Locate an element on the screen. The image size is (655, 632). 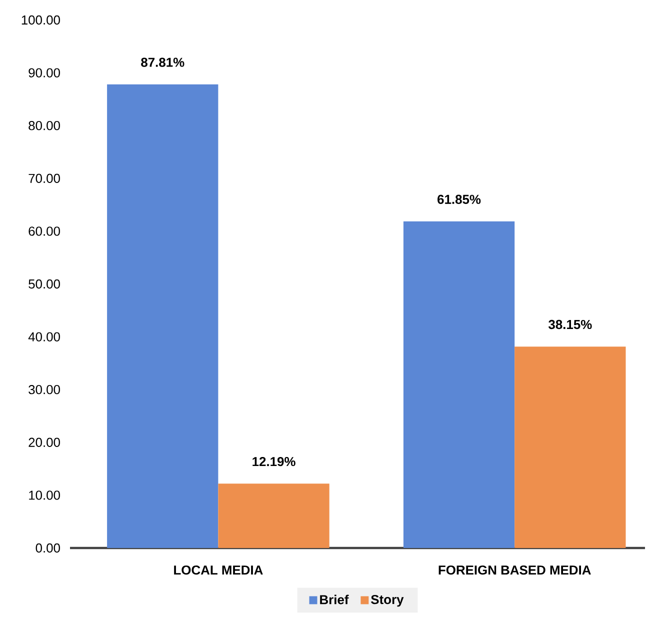
y-tick-label: 100.00 is located at coordinates (41, 20).